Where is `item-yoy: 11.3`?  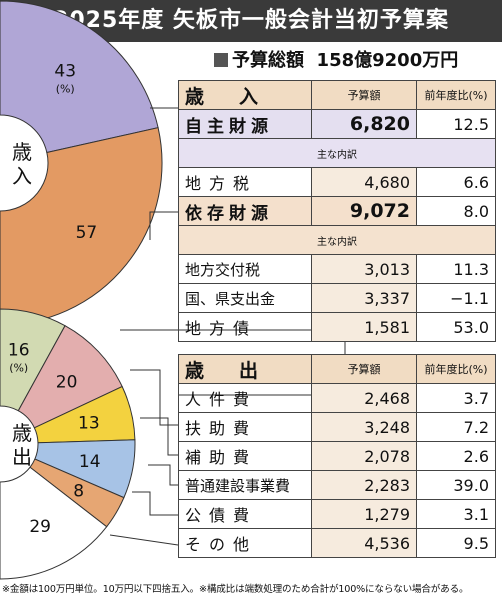 item-yoy: 11.3 is located at coordinates (456, 269).